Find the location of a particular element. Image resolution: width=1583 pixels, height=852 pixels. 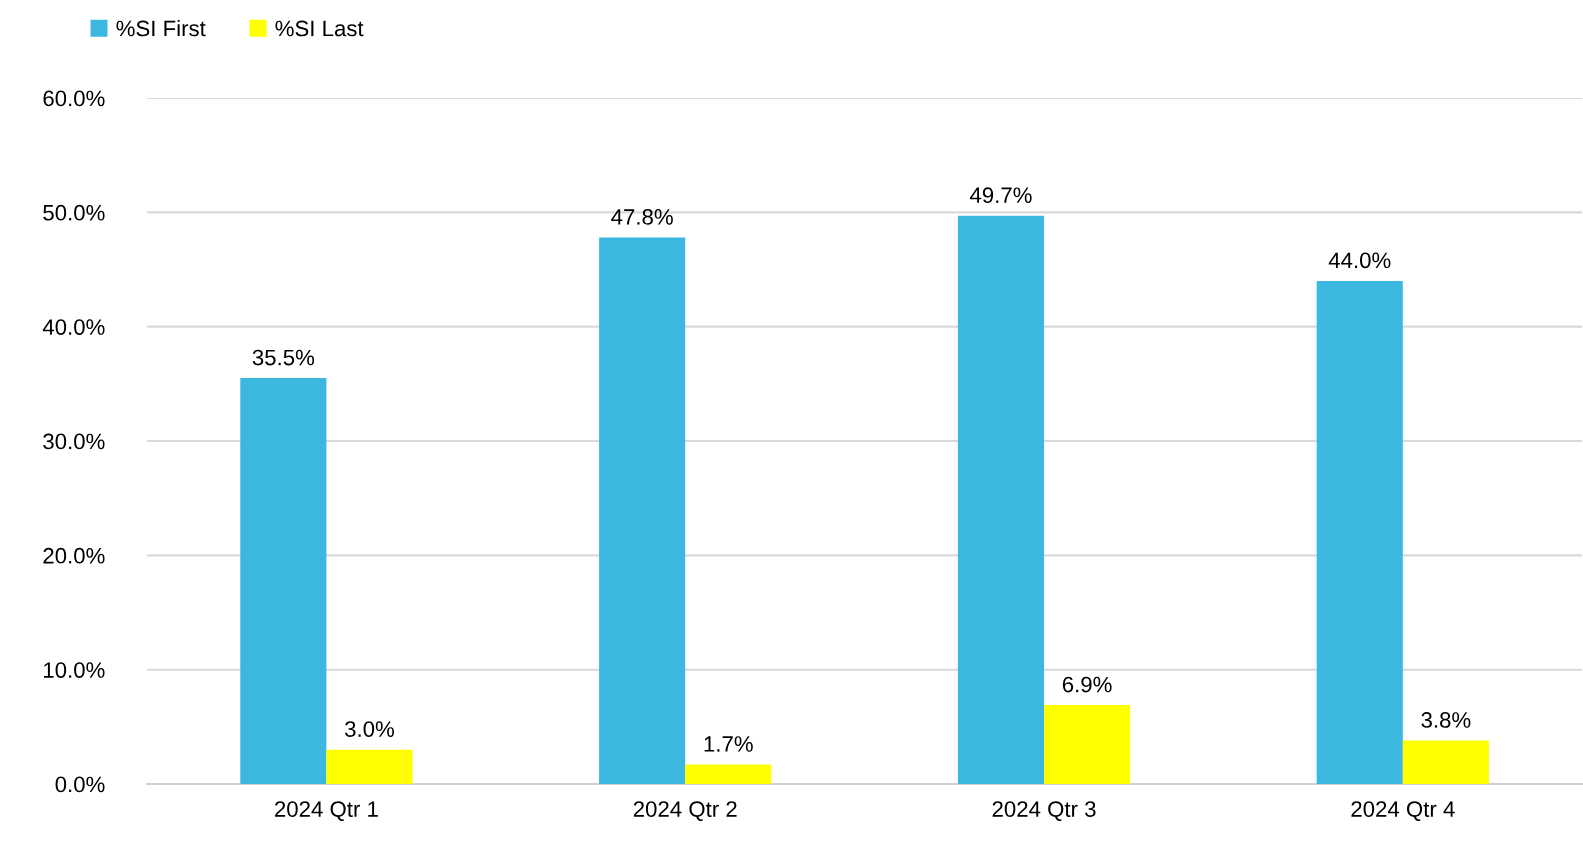

legend-label: %SI First is located at coordinates (161, 28).